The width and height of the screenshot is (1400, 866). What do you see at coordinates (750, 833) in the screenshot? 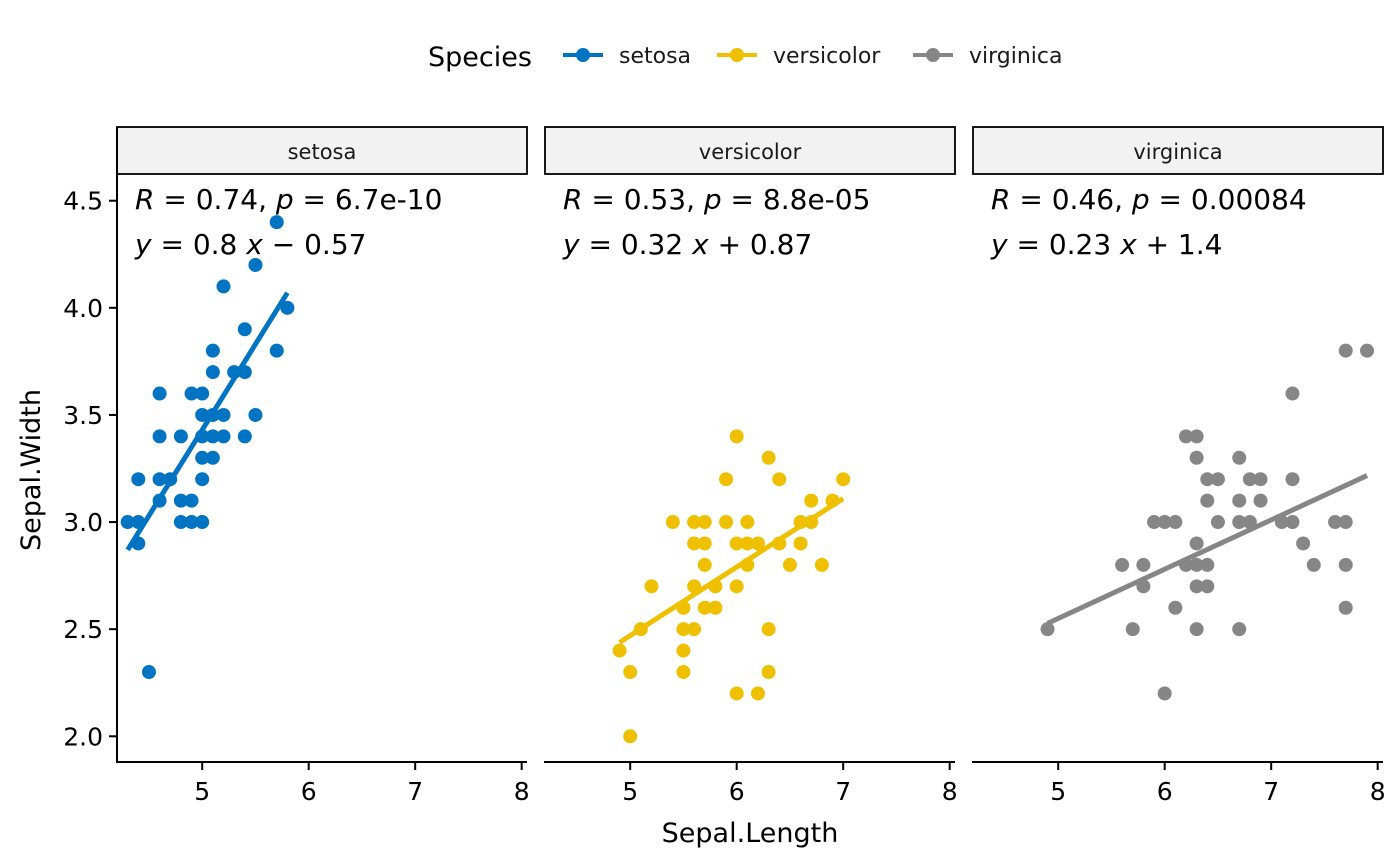
I see `x-axis-title: Sepal.Length` at bounding box center [750, 833].